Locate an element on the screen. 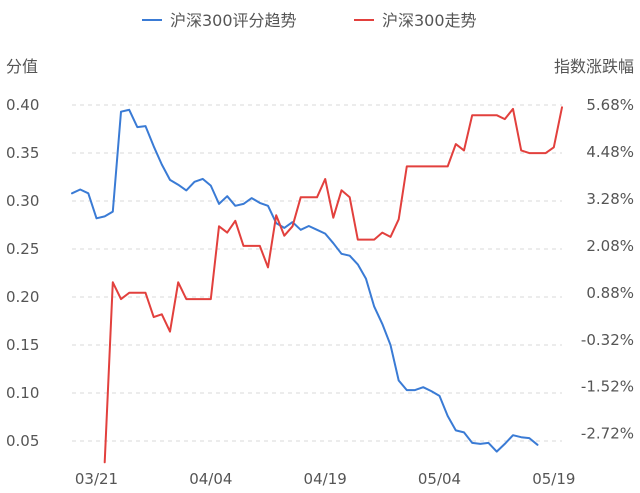 This screenshot has height=493, width=640. right-tick-label: -0.32% is located at coordinates (607, 340).